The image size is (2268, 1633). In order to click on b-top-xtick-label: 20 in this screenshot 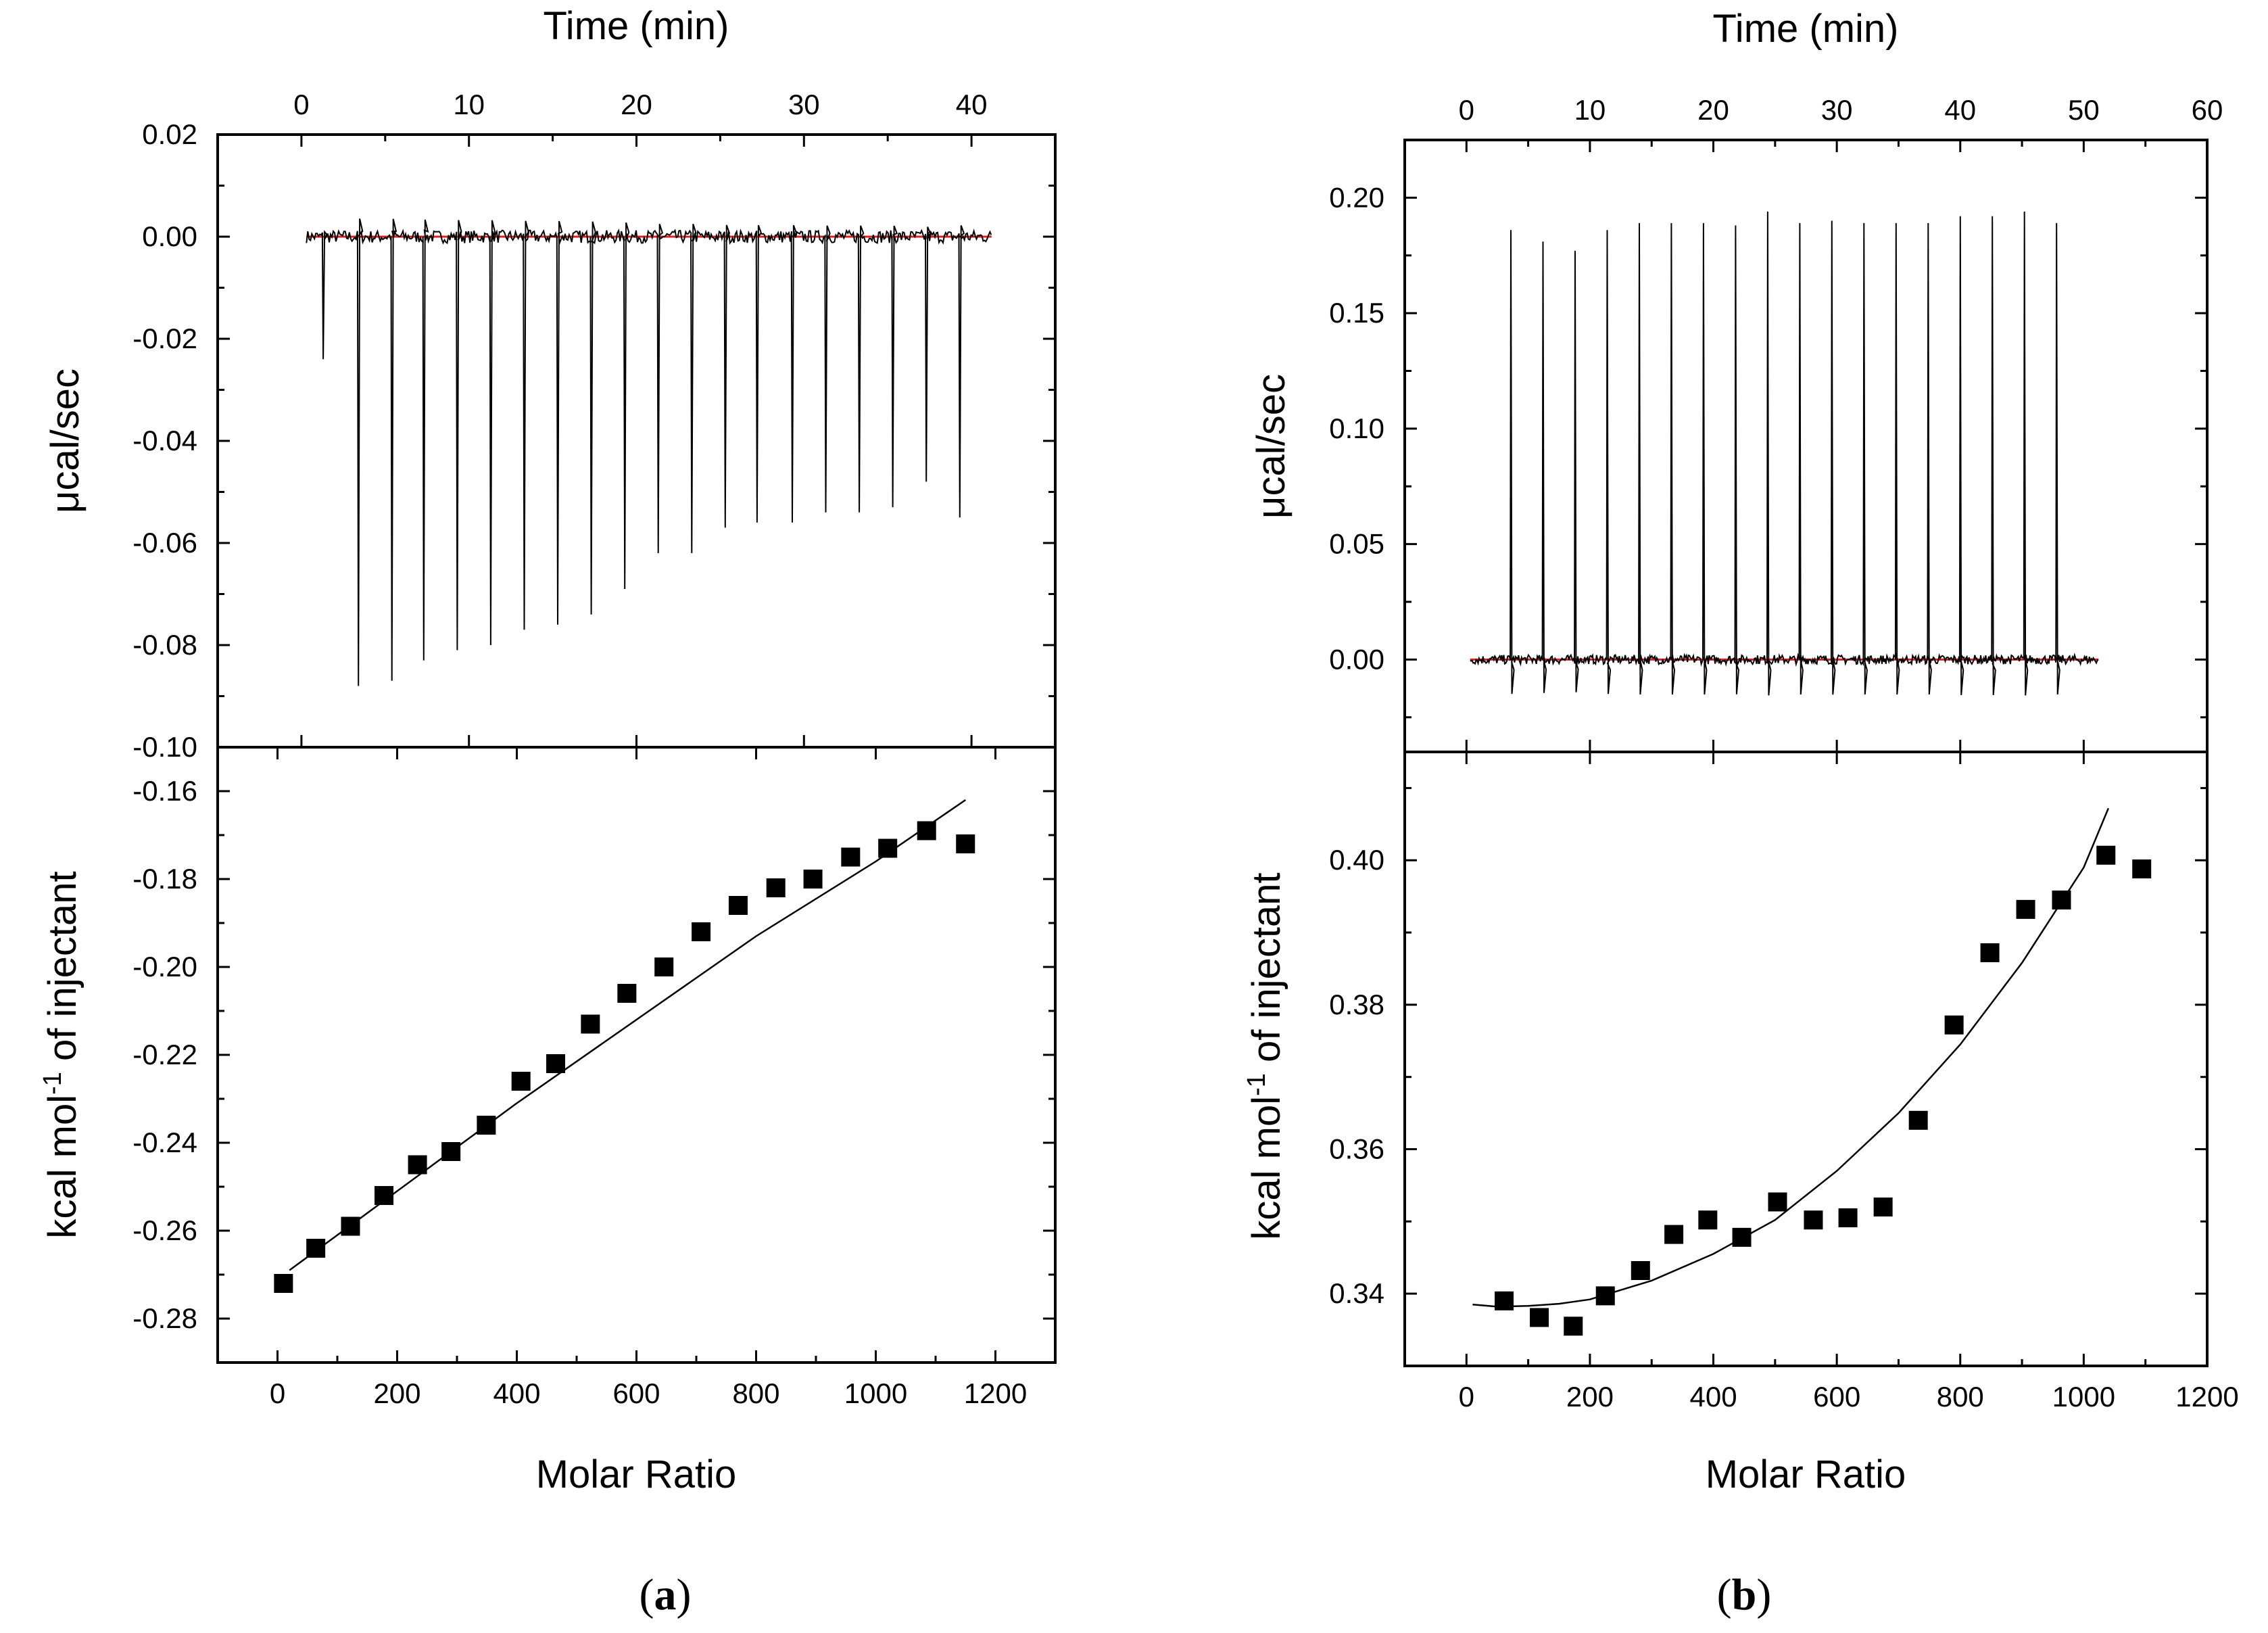, I will do `click(1713, 110)`.